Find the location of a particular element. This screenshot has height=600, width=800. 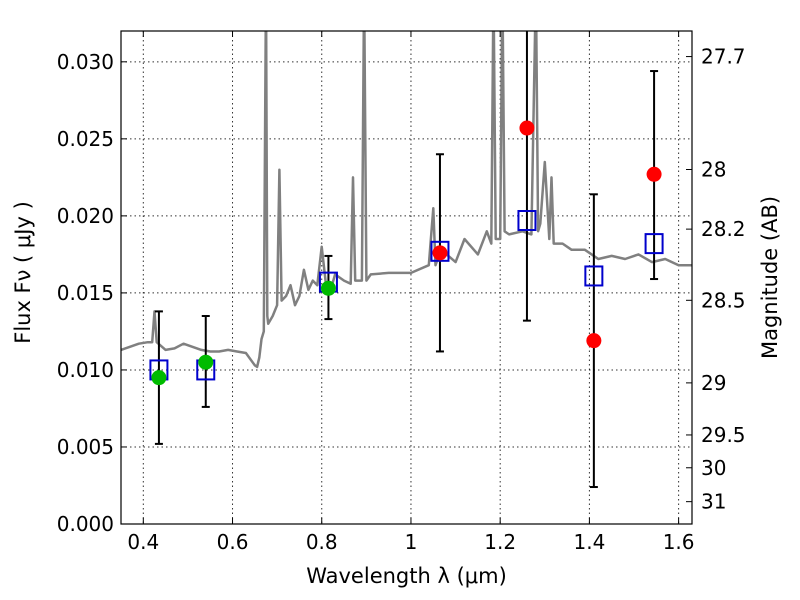

error-bar is located at coordinates (526, 176).